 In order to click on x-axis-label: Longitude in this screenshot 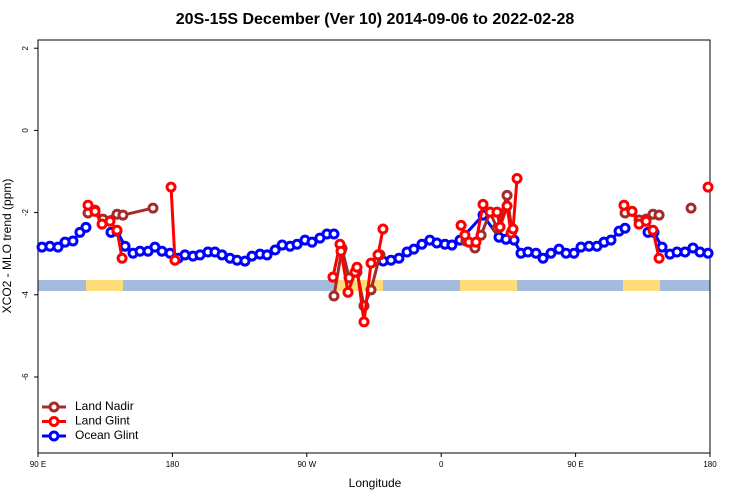, I will do `click(375, 483)`.